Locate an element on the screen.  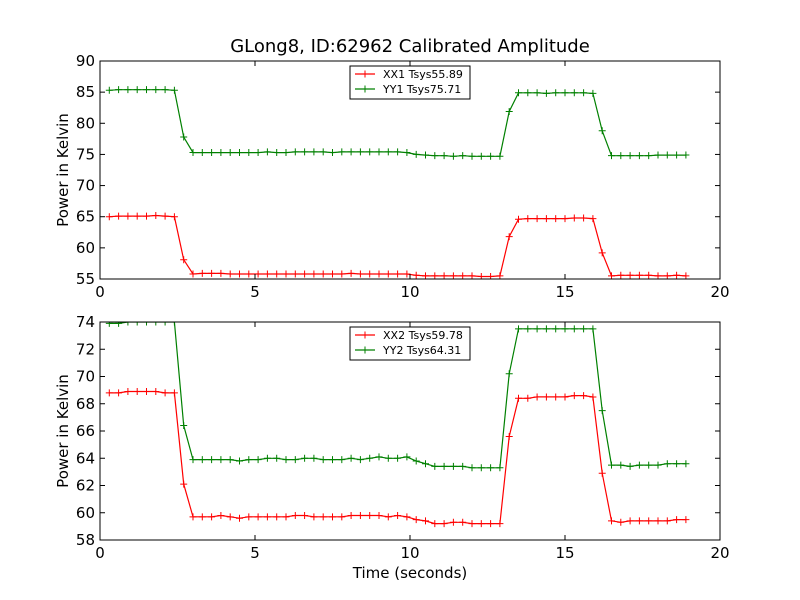
legend-label: XX2 Tsys59.78 is located at coordinates (423, 335).